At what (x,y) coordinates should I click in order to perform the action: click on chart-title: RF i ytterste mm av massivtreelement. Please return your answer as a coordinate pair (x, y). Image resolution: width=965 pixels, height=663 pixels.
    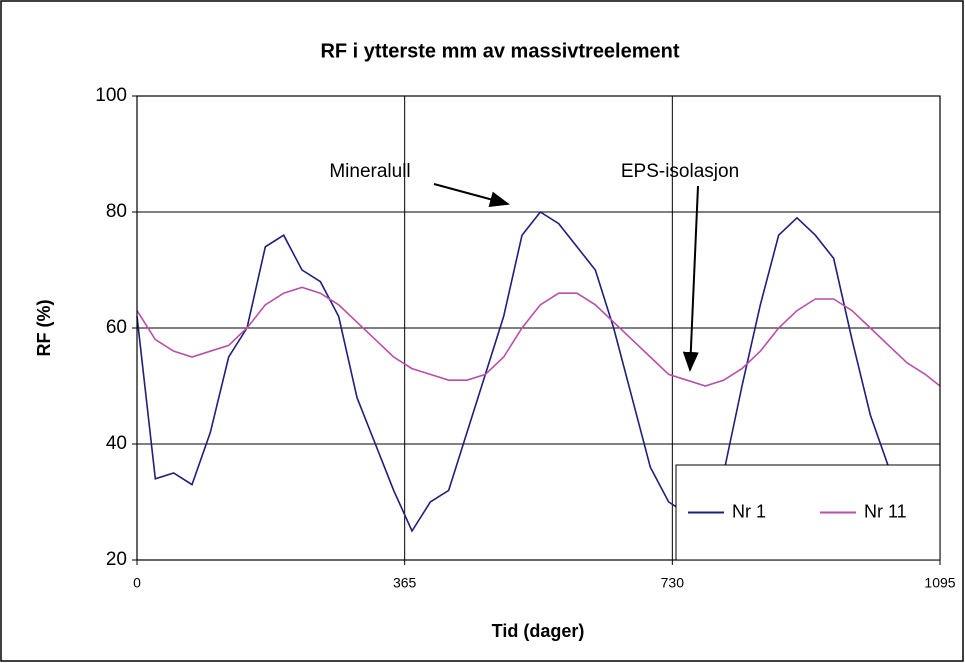
    Looking at the image, I should click on (499, 51).